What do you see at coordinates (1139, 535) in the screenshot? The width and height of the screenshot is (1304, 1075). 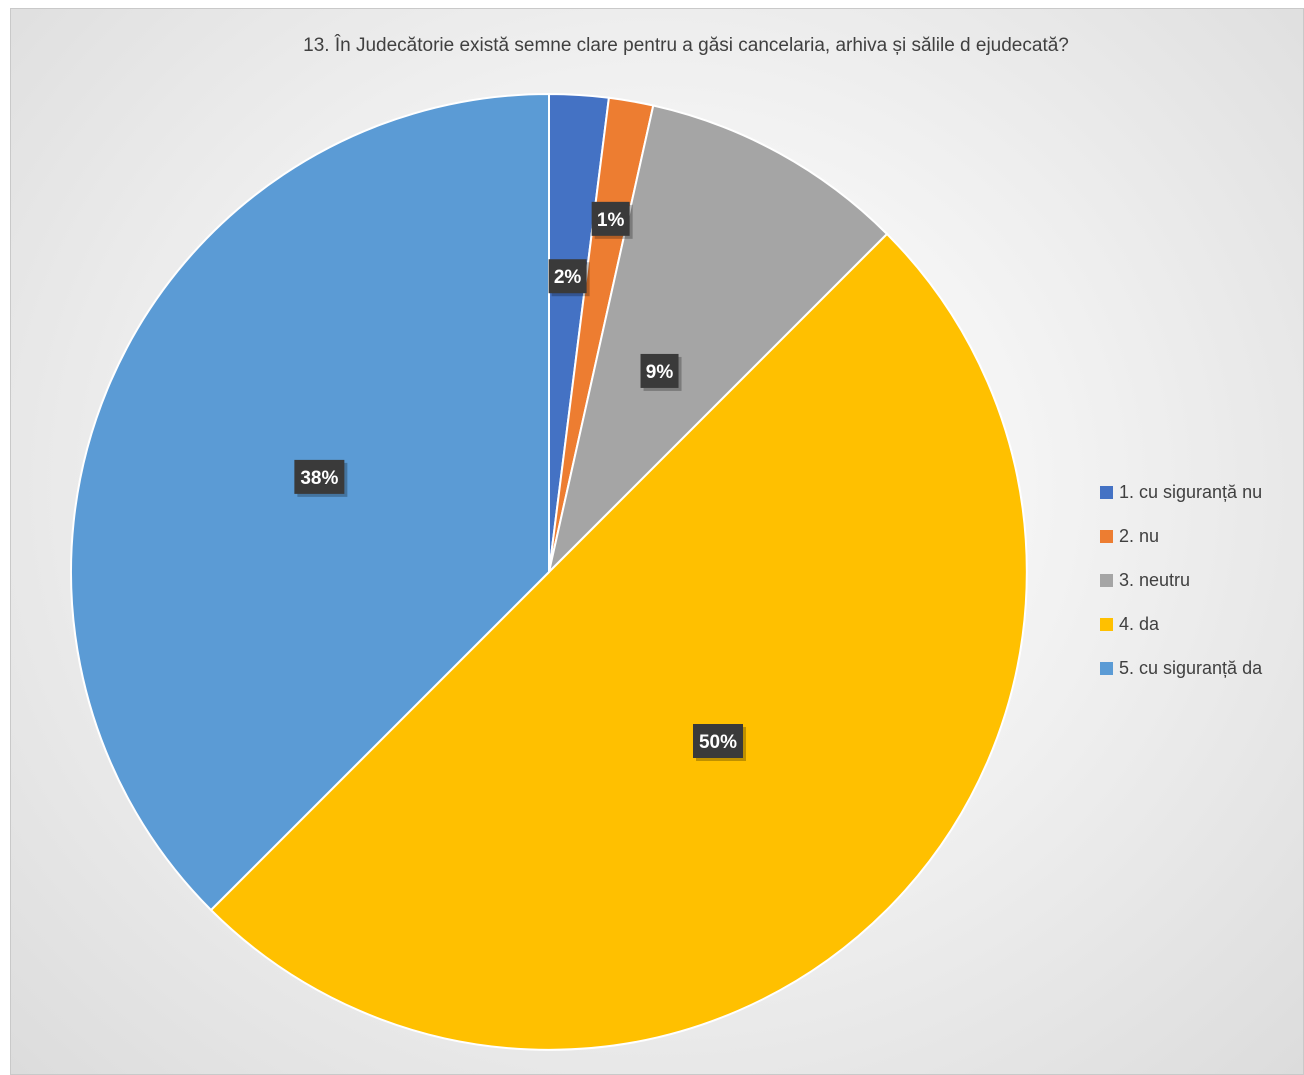 I see `legend-label: 2. nu` at bounding box center [1139, 535].